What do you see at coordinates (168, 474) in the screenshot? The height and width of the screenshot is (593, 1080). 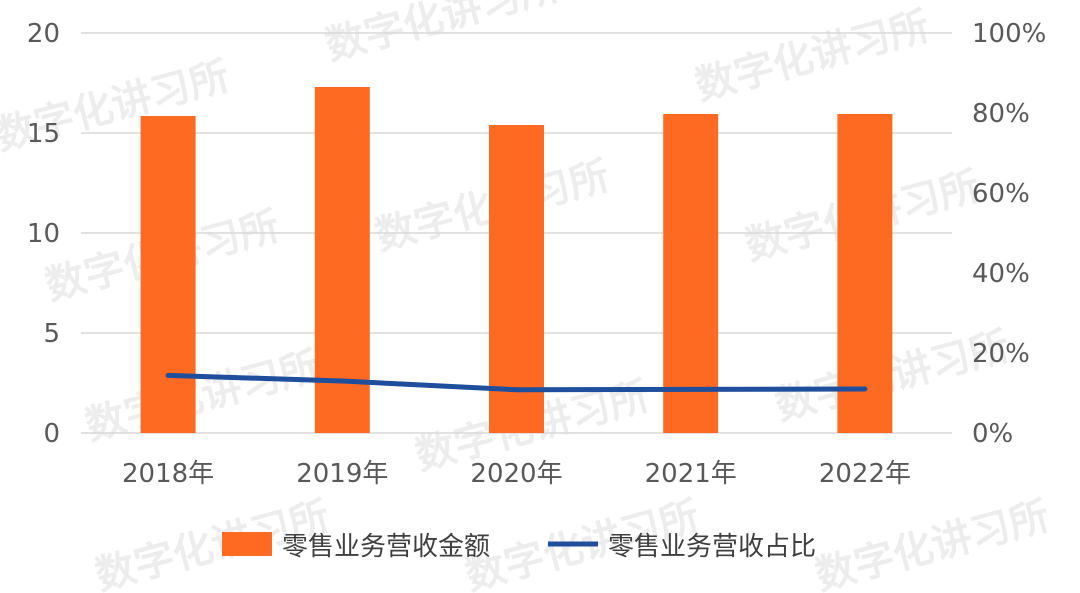 I see `x-tick-label: 2018年` at bounding box center [168, 474].